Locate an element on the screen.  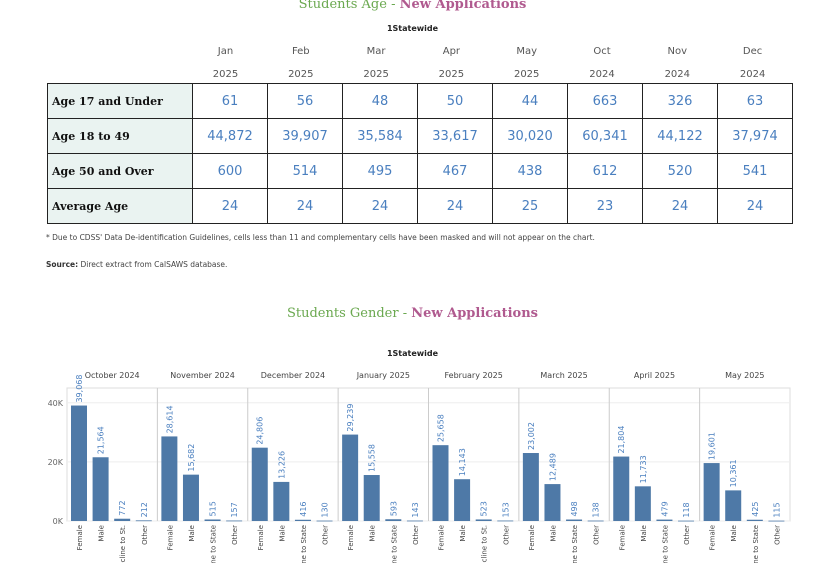
age-row-label: Average Age is located at coordinates (120, 206).